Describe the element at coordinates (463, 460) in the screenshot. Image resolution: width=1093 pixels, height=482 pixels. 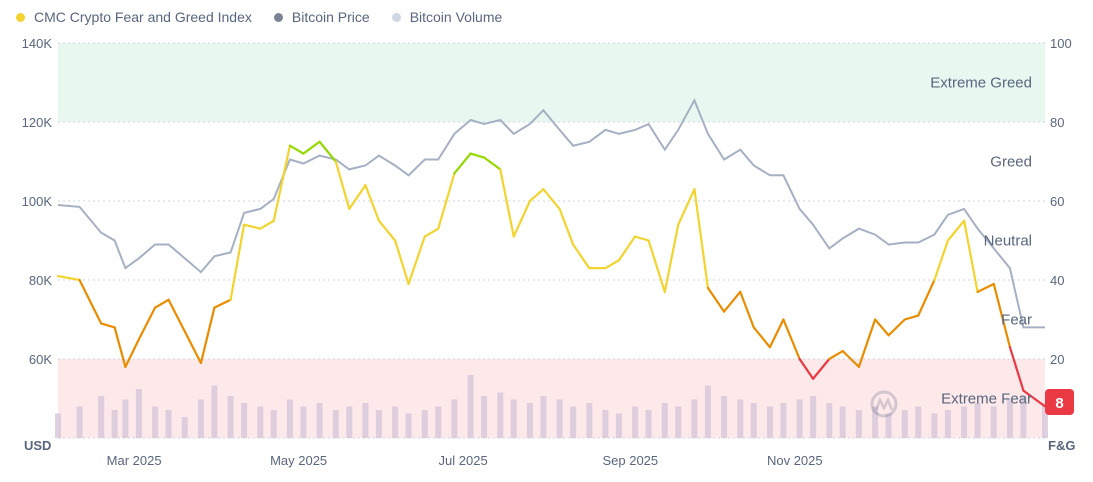
I see `x-tick-label: Jul 2025` at that location.